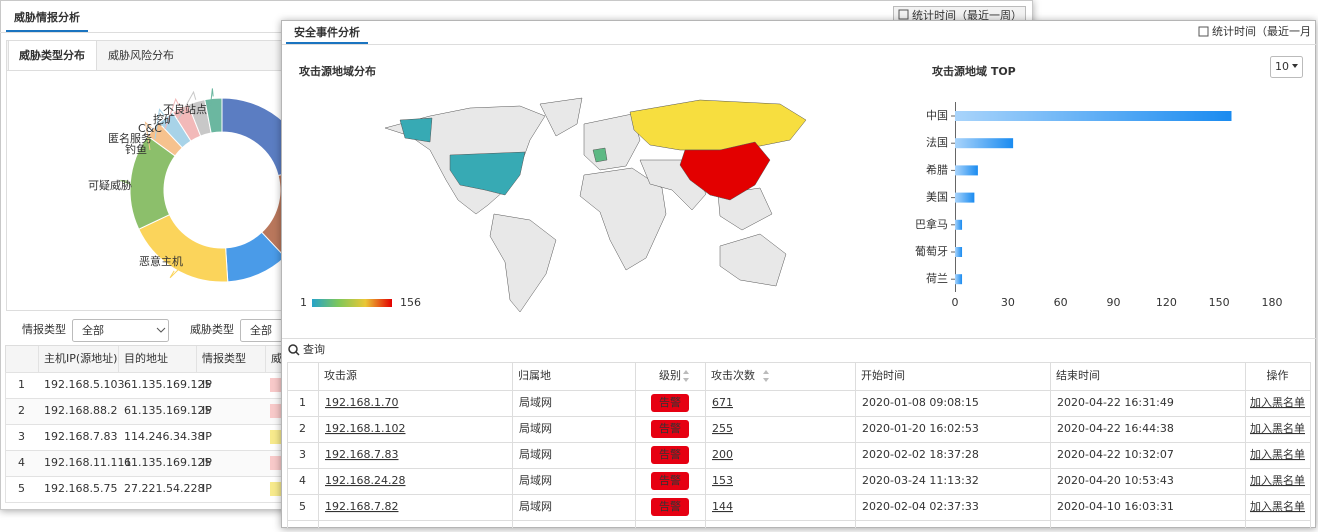 Image resolution: width=1318 pixels, height=532 pixels. Describe the element at coordinates (87, 462) in the screenshot. I see `table-cell: 192.168.11.111` at that location.